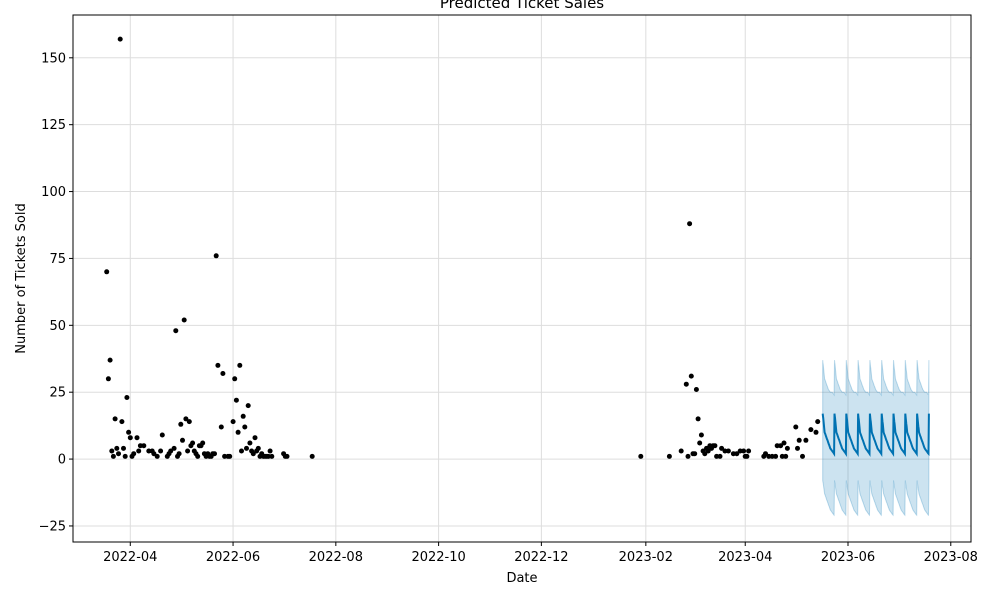 Image resolution: width=1000 pixels, height=600 pixels. I want to click on x-tick-label: 2023-04, so click(745, 557).